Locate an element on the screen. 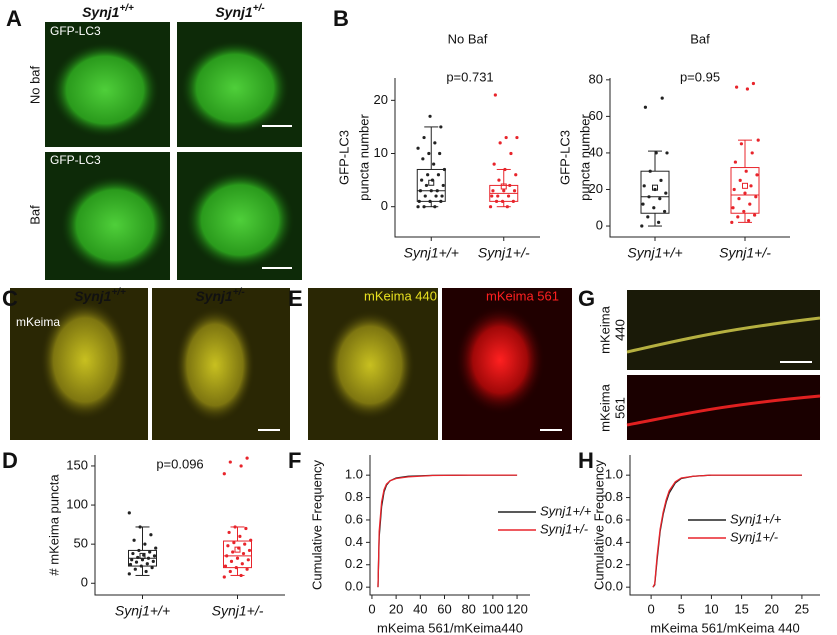  y-axis-label: GFP-LC3 is located at coordinates (343, 157).